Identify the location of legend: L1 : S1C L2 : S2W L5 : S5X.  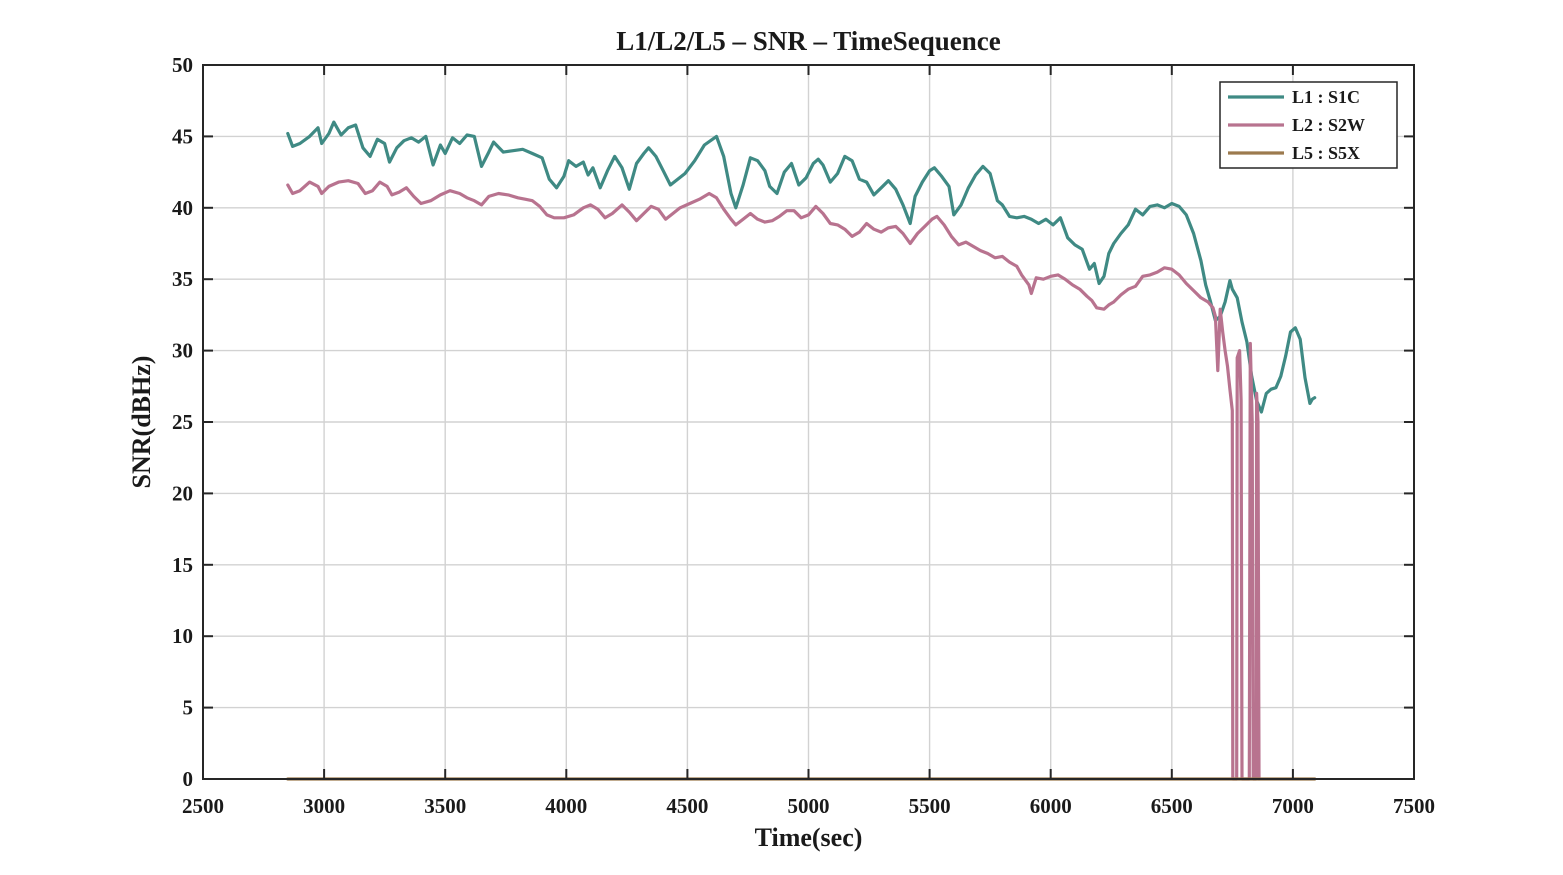
(1308, 125).